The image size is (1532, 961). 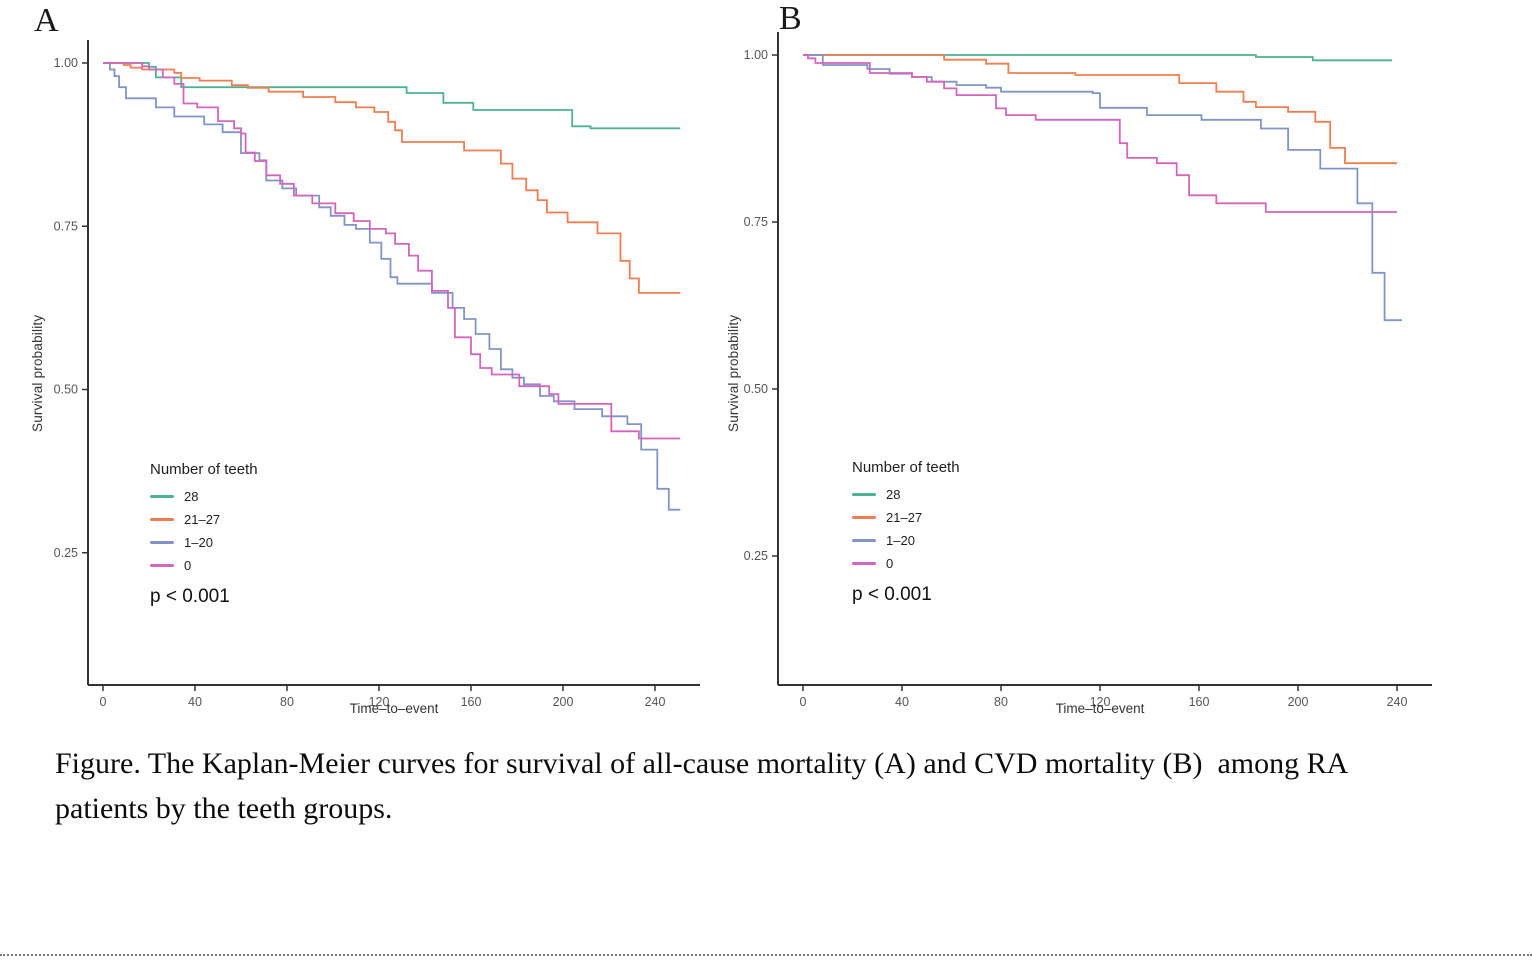 I want to click on panel-label-b: B, so click(x=790, y=18).